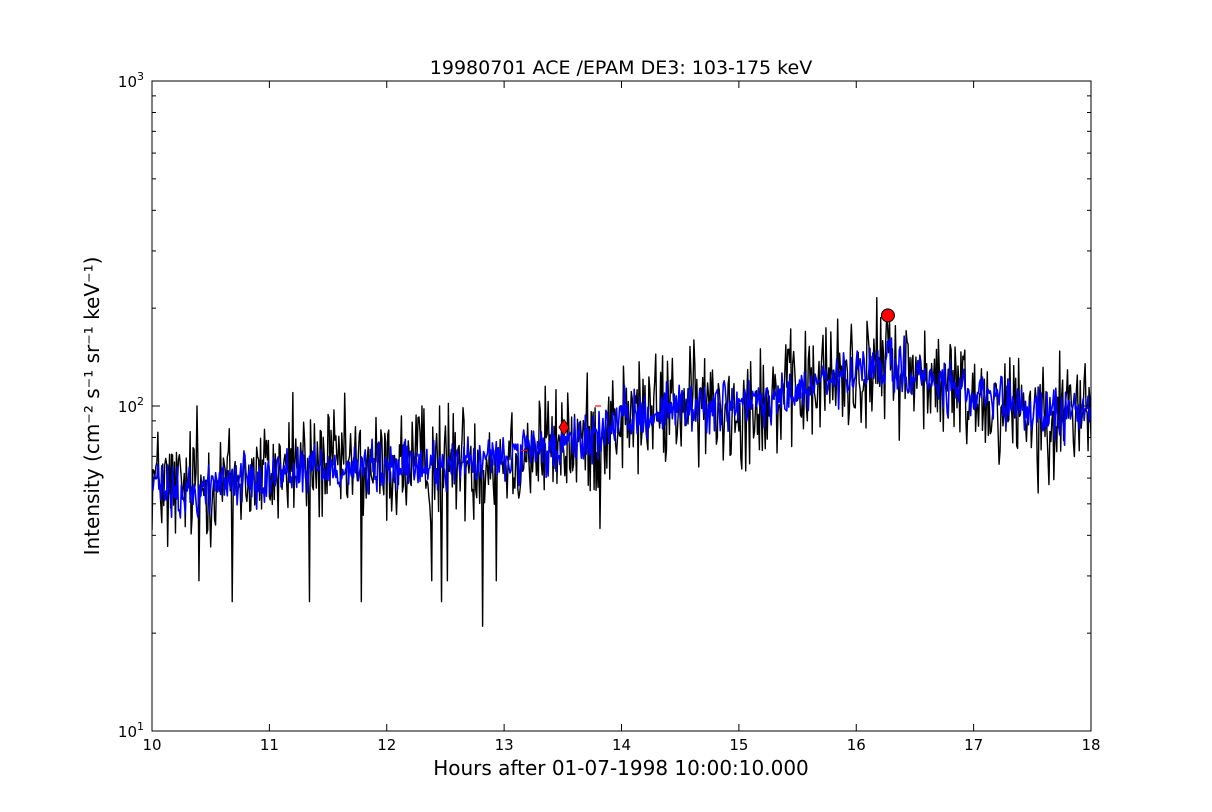  What do you see at coordinates (131, 80) in the screenshot?
I see `y-tick-label: 10³` at bounding box center [131, 80].